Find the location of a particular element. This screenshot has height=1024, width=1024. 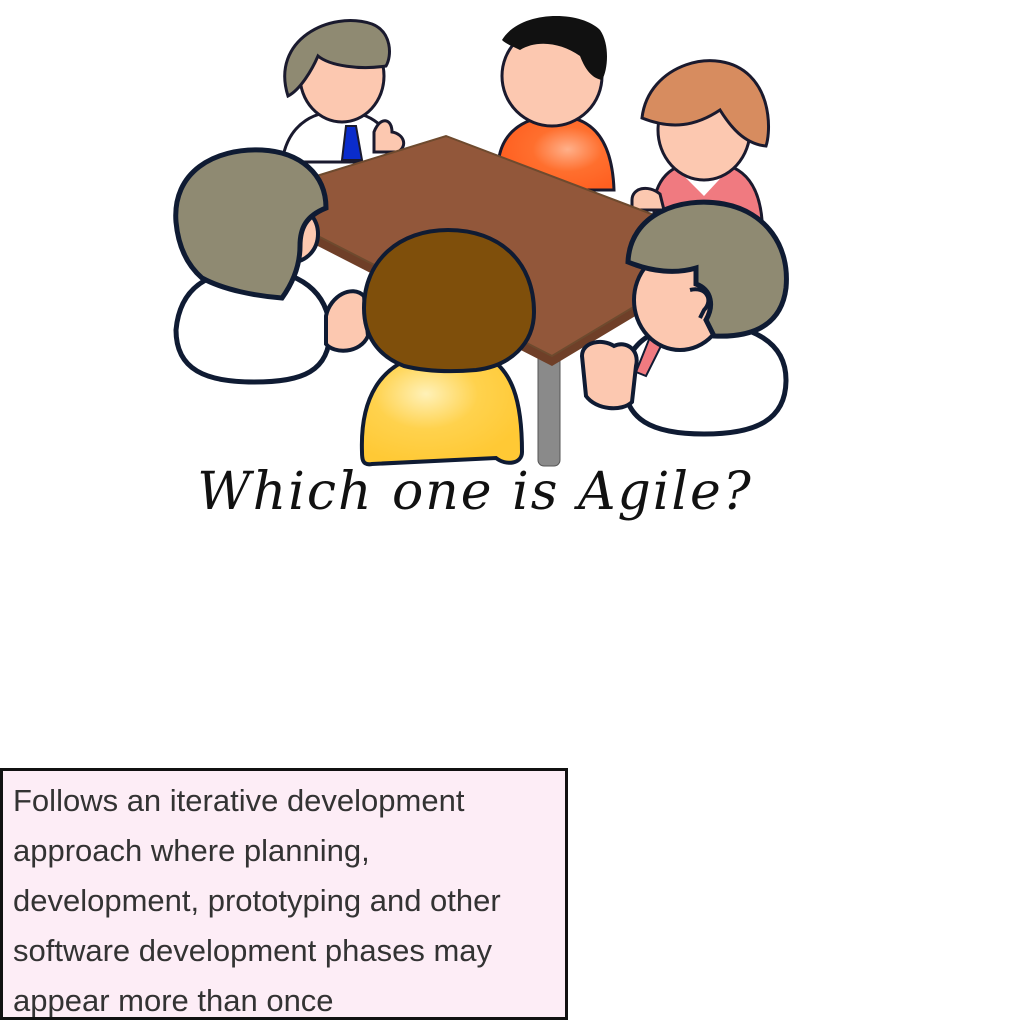

person-gray-hair-with-tie is located at coordinates (343, 91).